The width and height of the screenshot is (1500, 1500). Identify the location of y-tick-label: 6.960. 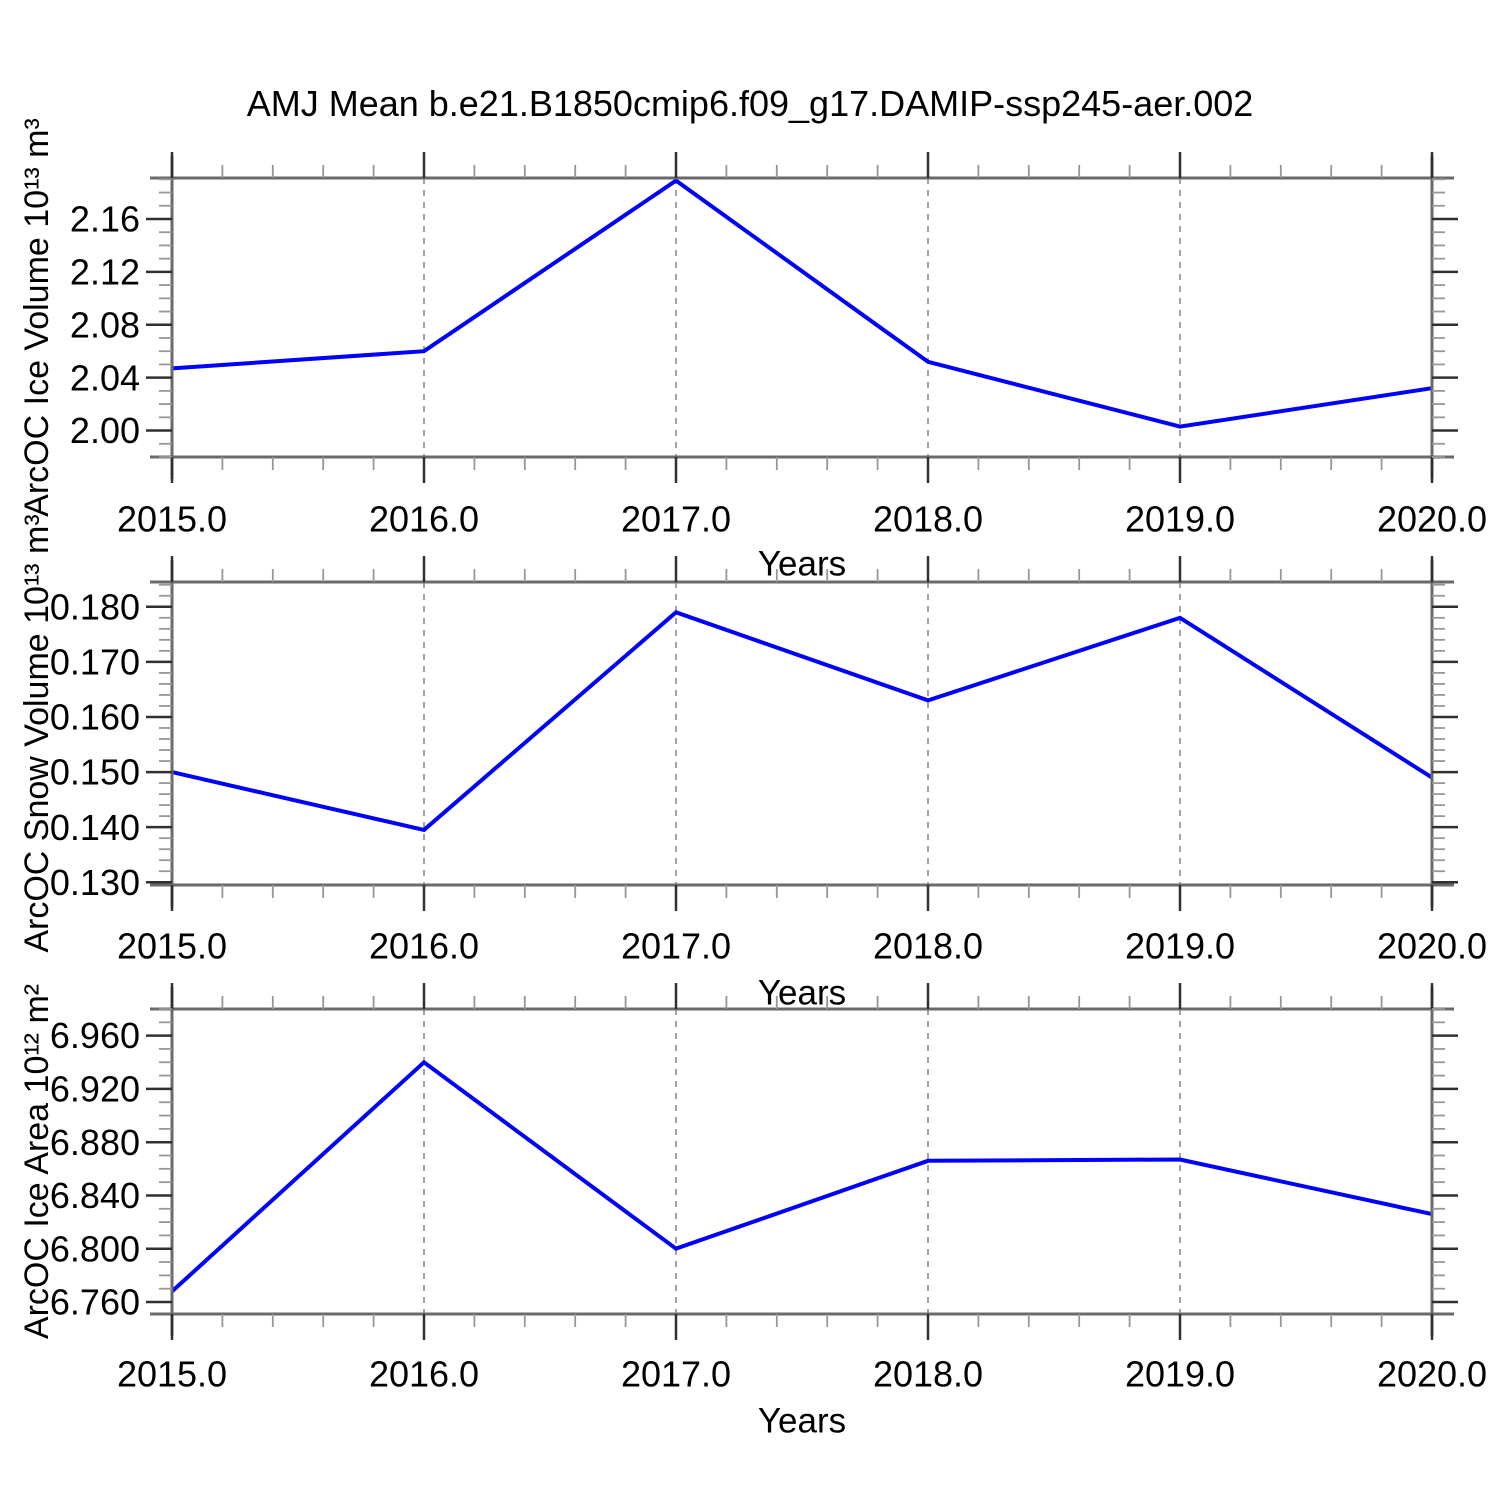
(95, 1035).